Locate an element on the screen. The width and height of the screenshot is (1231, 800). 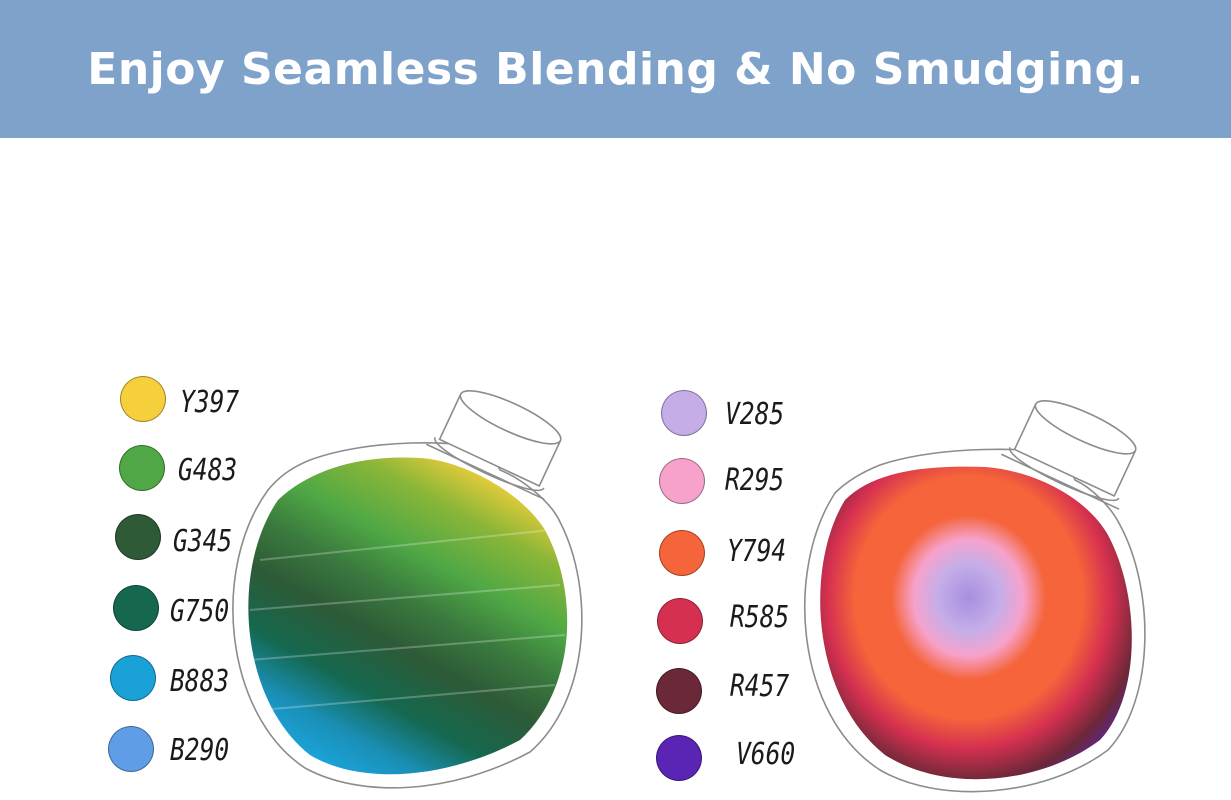
swatch-r295 is located at coordinates (682, 481).